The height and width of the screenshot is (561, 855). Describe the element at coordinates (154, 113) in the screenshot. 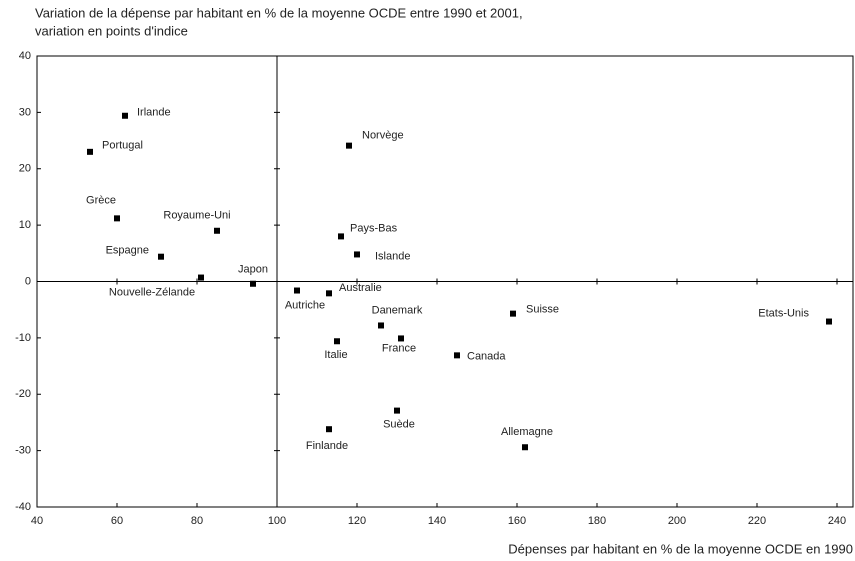

I see `point-label: Irlande` at that location.